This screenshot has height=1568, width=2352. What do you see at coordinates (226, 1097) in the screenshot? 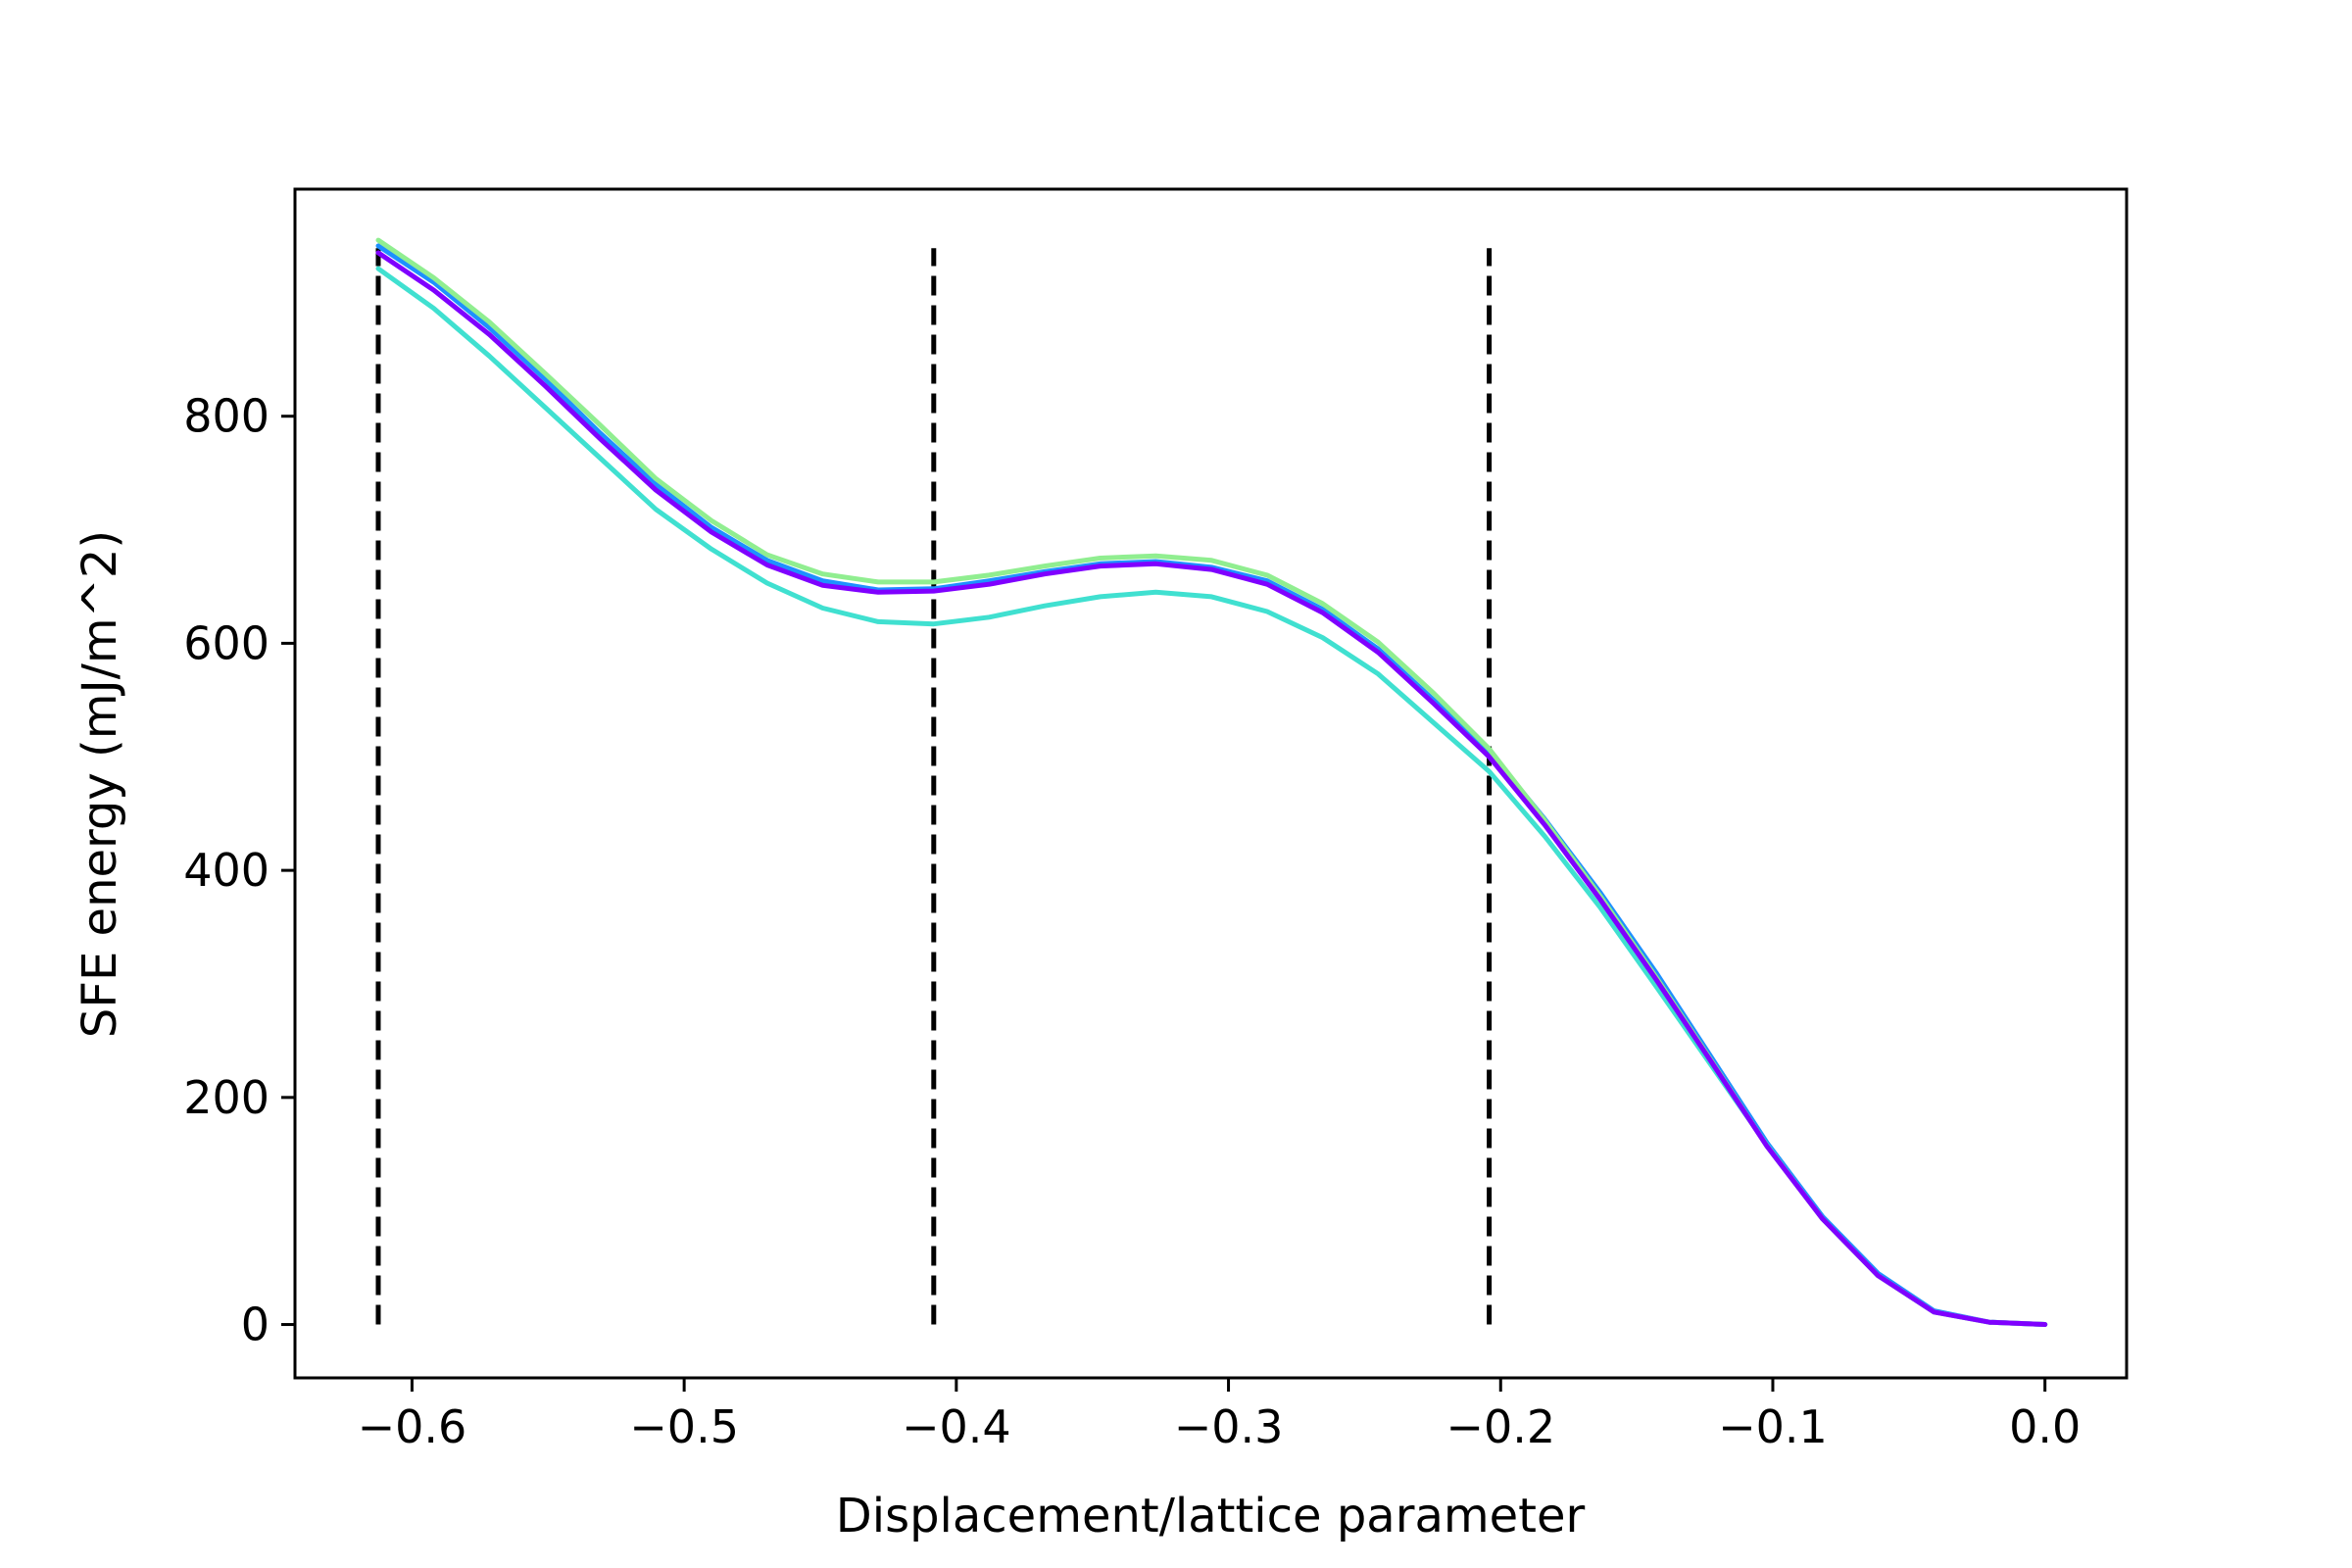
I see `y-tick-label: 200` at bounding box center [226, 1097].